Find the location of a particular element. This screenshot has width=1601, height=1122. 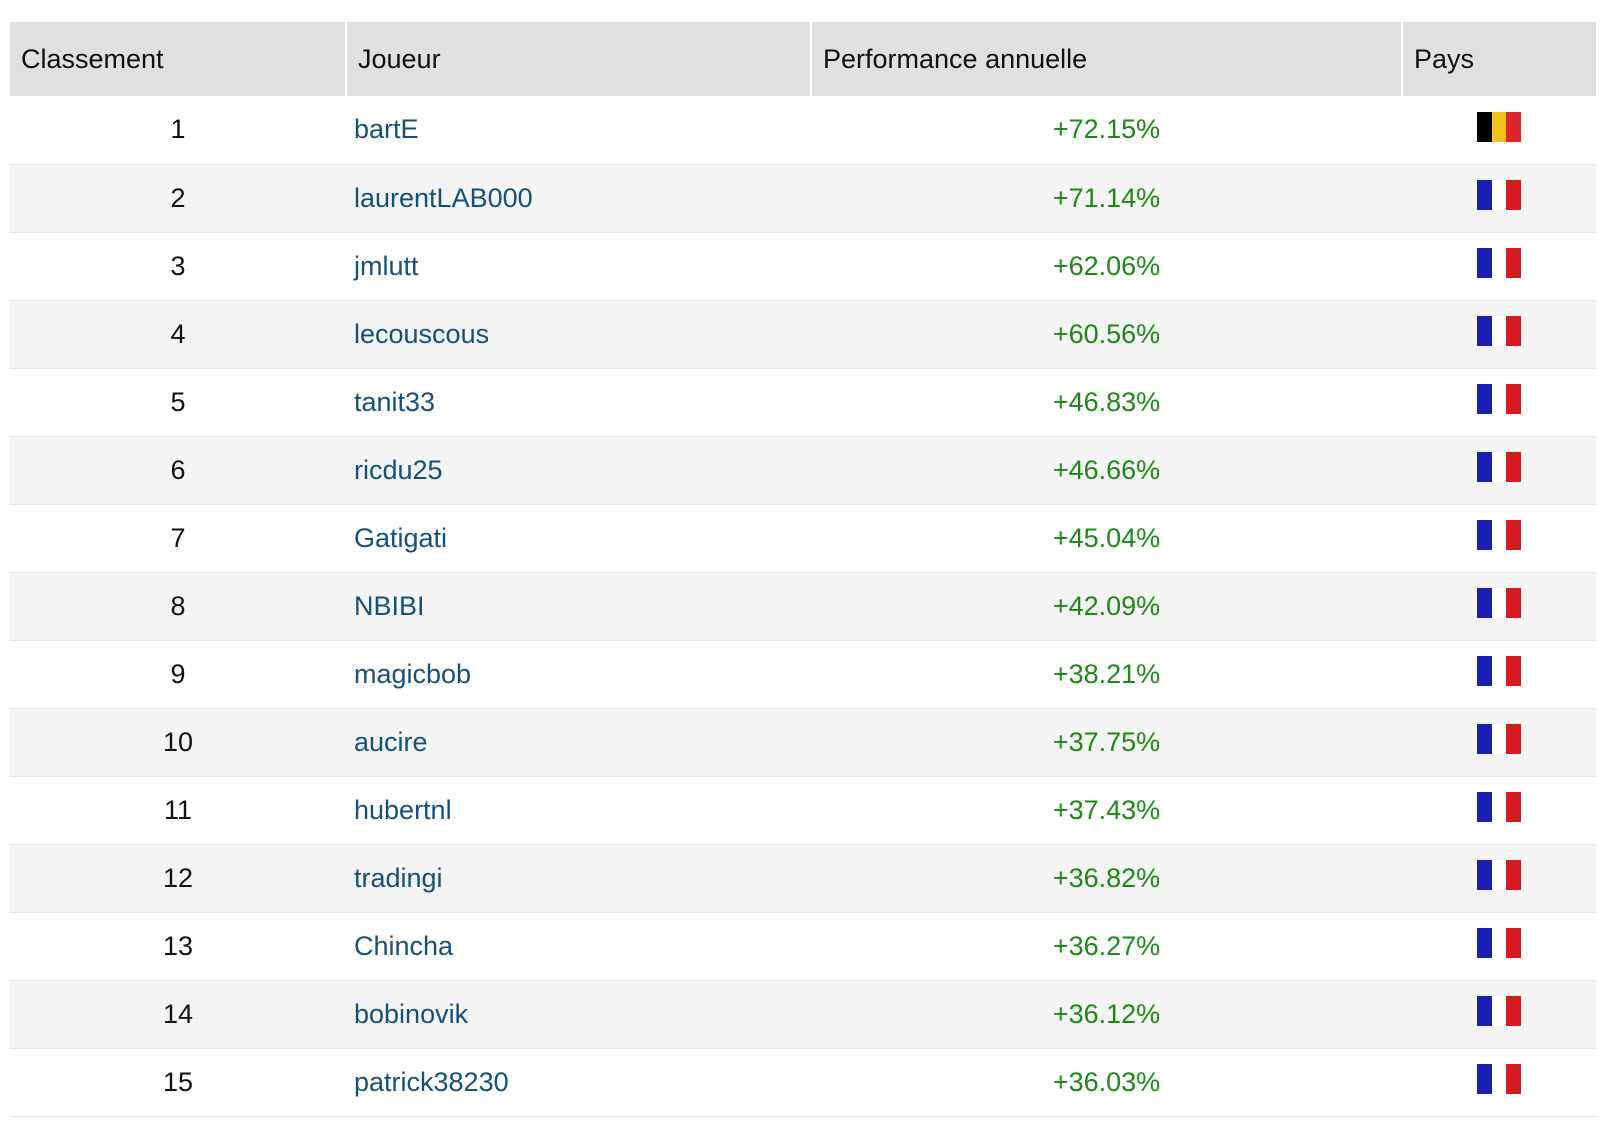

table-row: 15 patrick38230 +36.03% is located at coordinates (803, 1082).